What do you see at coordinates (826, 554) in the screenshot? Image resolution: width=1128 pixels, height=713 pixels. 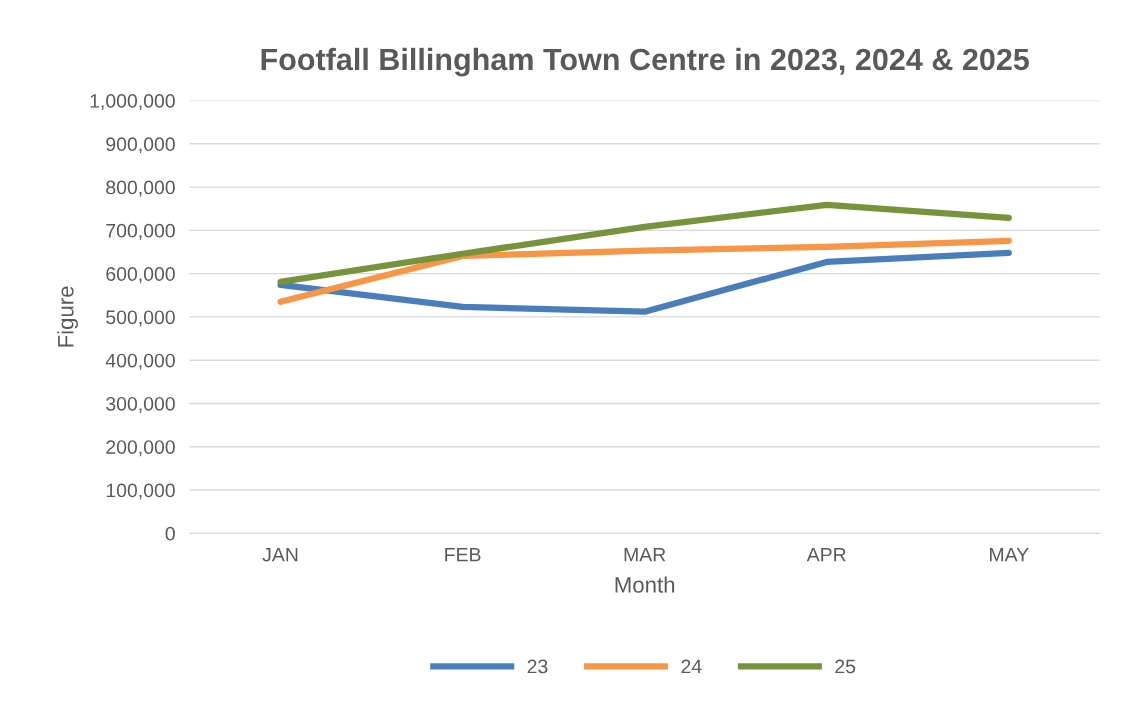 I see `x-tick-label: APR` at bounding box center [826, 554].